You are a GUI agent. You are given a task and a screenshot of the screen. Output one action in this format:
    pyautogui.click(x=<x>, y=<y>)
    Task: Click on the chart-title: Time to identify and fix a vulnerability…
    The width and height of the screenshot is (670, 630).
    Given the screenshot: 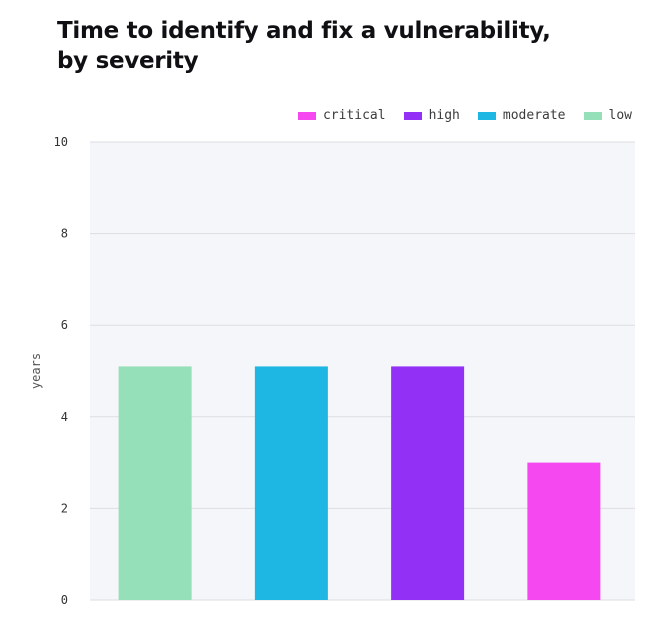 What is the action you would take?
    pyautogui.click(x=304, y=46)
    